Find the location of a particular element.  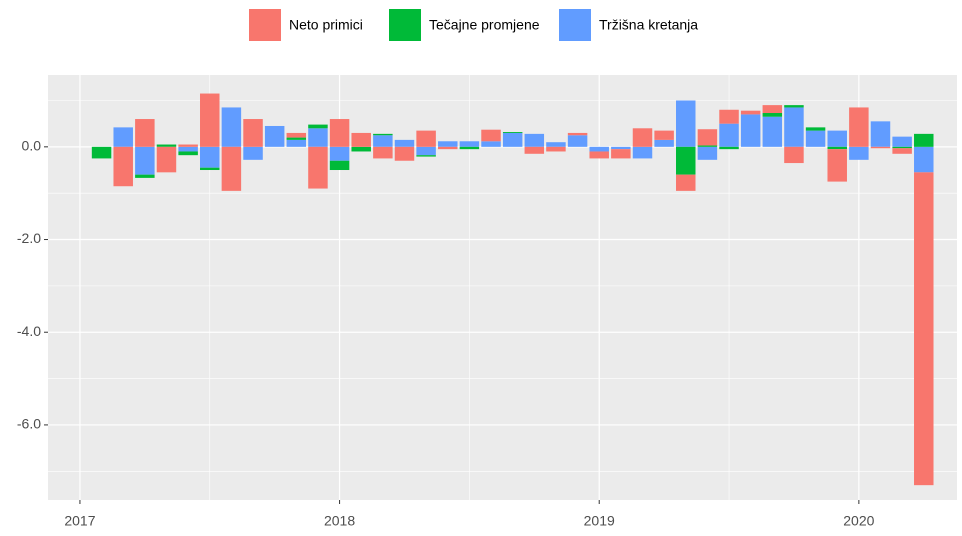

x-tick-label: 2018 is located at coordinates (339, 521).